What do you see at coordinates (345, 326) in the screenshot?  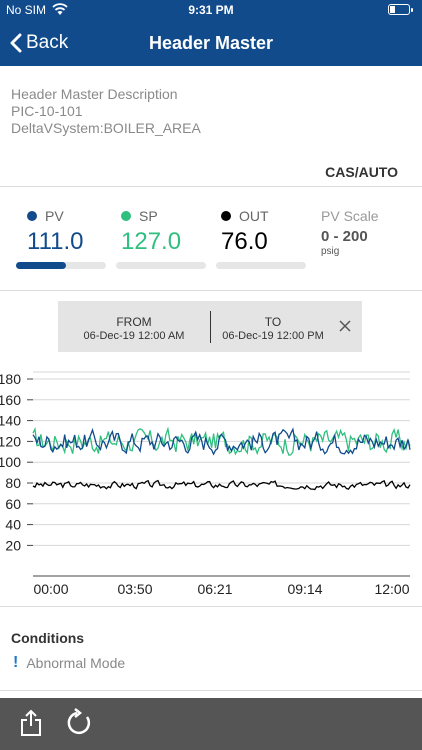 I see `close-icon` at bounding box center [345, 326].